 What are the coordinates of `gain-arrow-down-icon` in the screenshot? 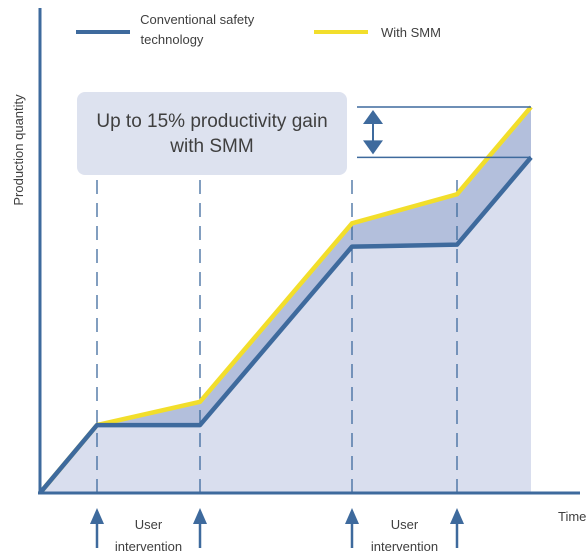 It's located at (373, 147).